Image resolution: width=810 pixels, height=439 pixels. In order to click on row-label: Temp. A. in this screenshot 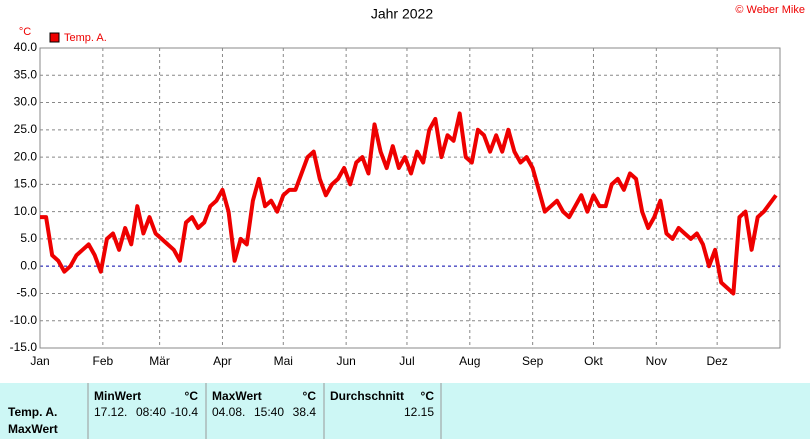, I will do `click(32, 412)`.